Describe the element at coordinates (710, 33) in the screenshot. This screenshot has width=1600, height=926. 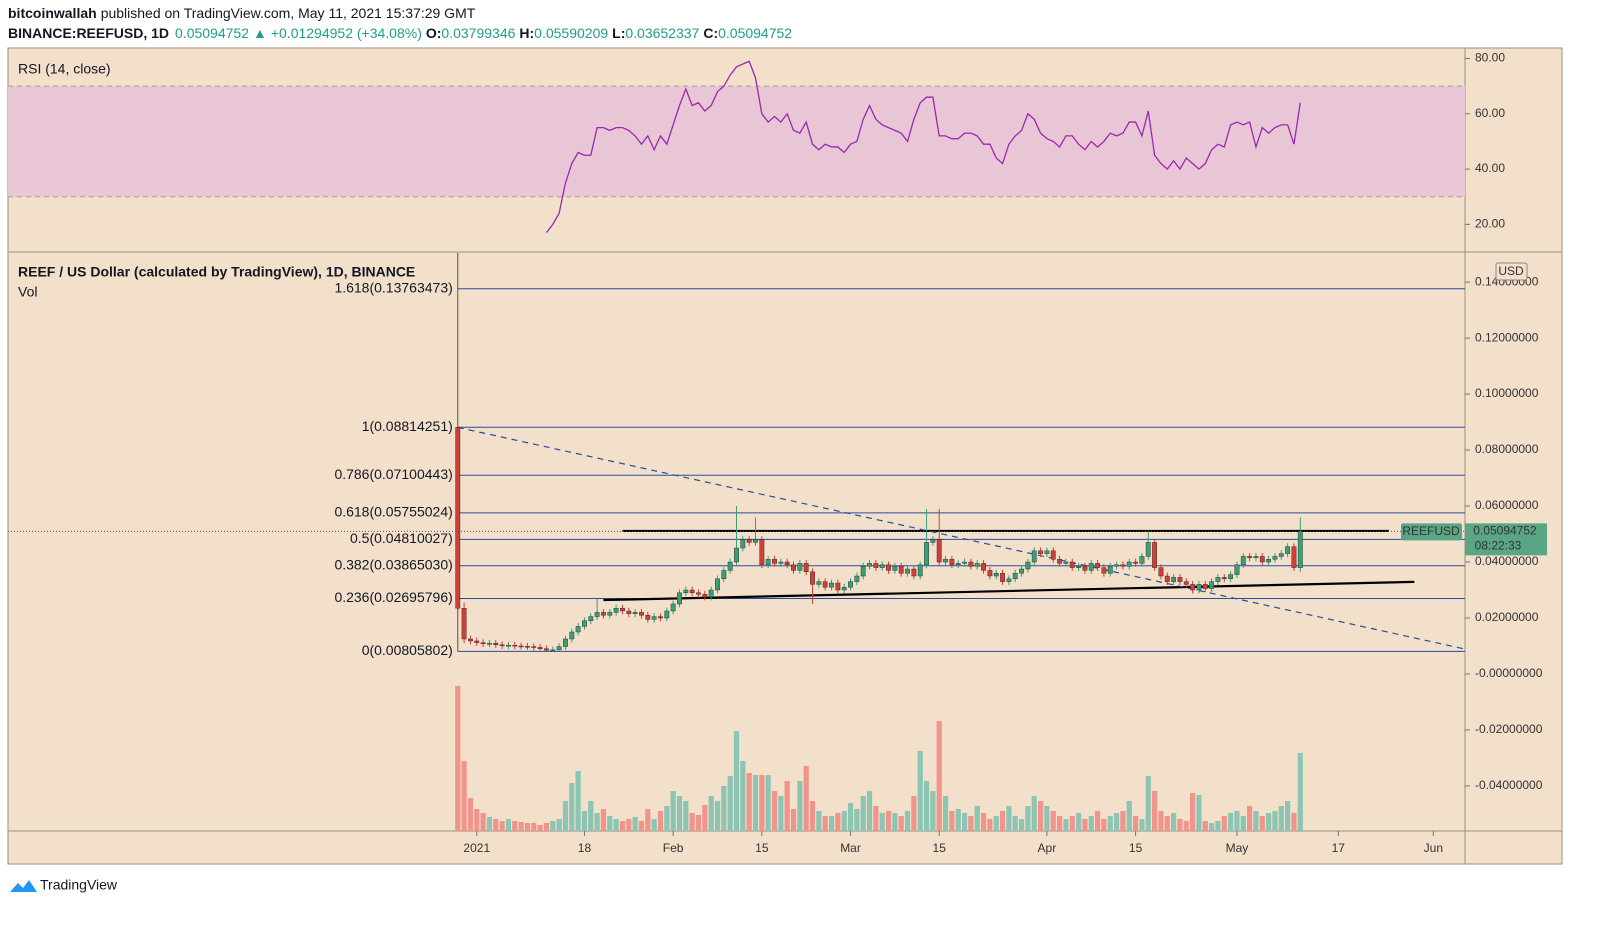
I see `close-label: C:` at that location.